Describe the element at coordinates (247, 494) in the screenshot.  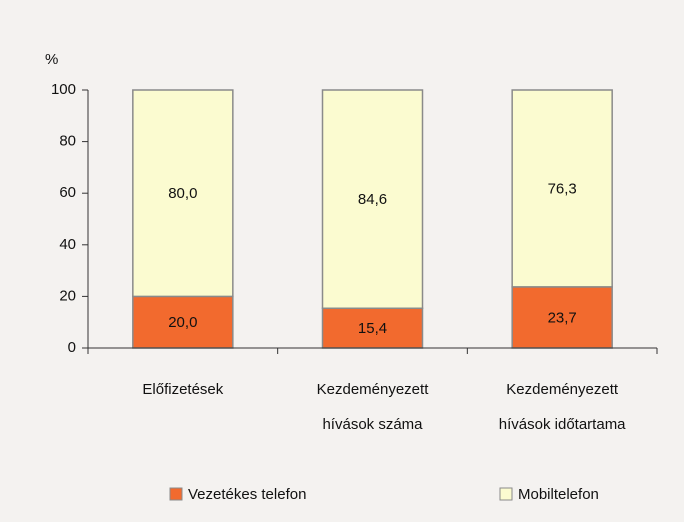
I see `legend-label: Vezetékes telefon` at that location.